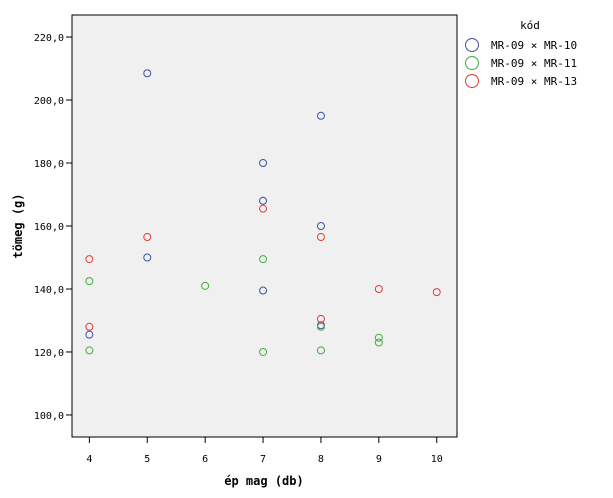 This screenshot has height=498, width=613. I want to click on y-tick-label: 180,0, so click(49, 164).